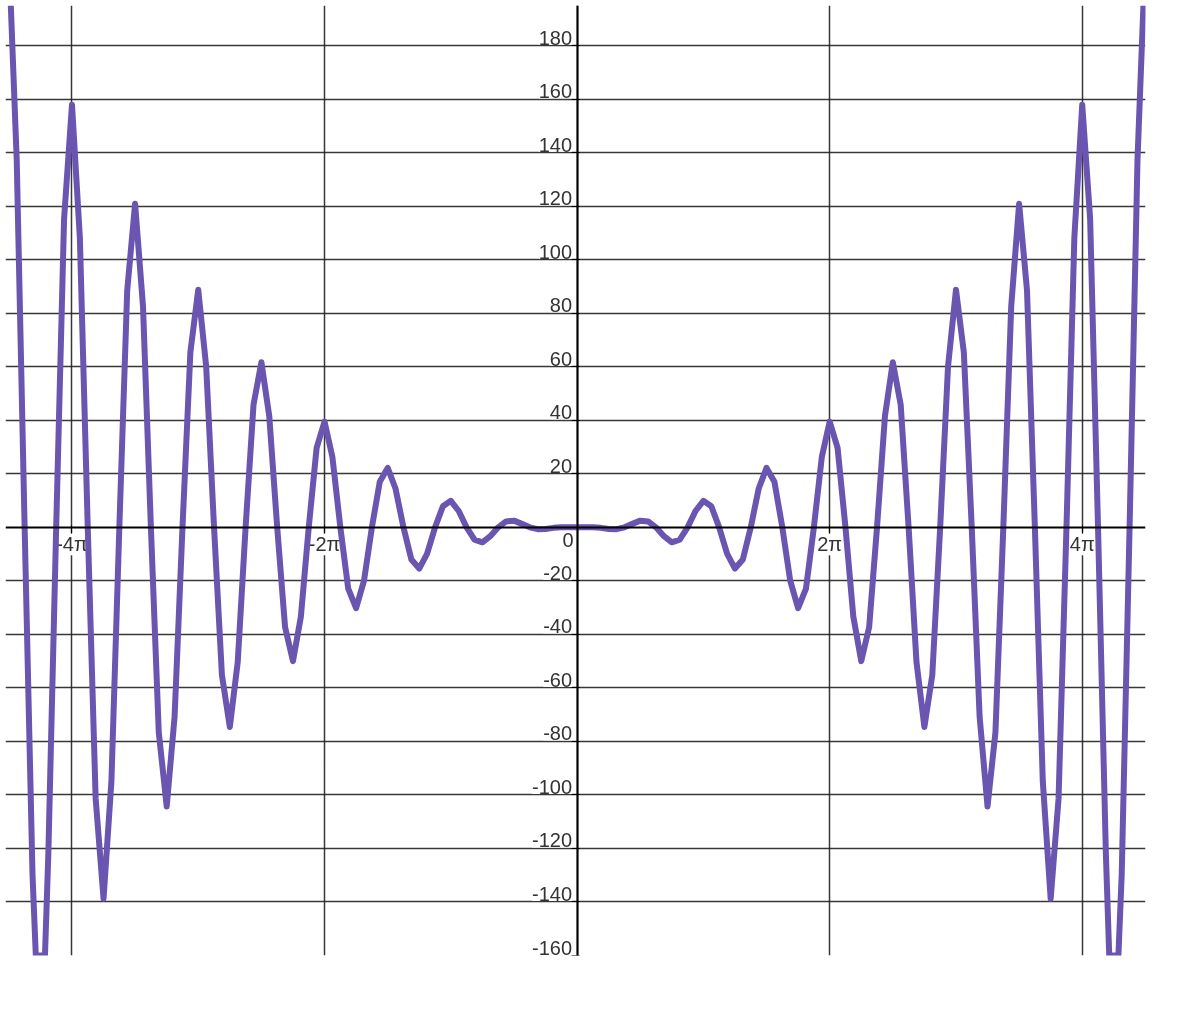 The height and width of the screenshot is (1020, 1196). Describe the element at coordinates (568, 540) in the screenshot. I see `x-tick-label: 0` at that location.